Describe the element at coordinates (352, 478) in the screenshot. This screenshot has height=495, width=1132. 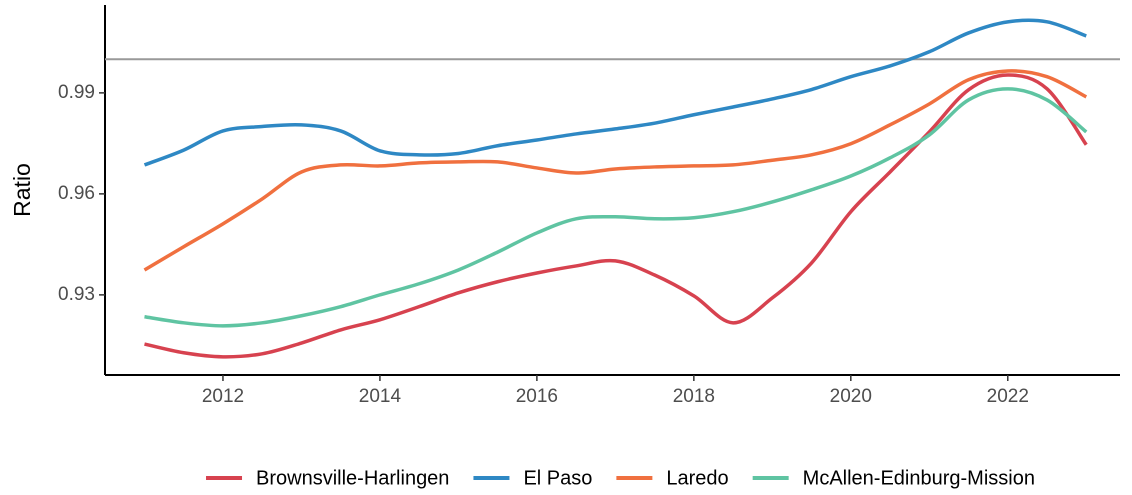
I see `legend-label: Brownsville-Harlingen` at that location.